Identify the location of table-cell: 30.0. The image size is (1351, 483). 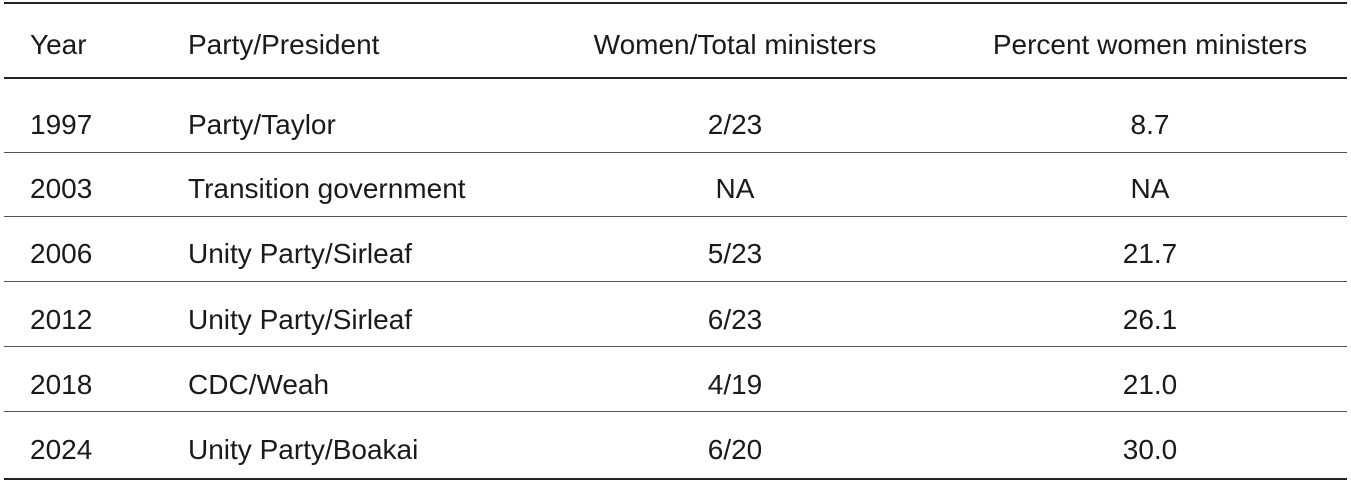
(1150, 449).